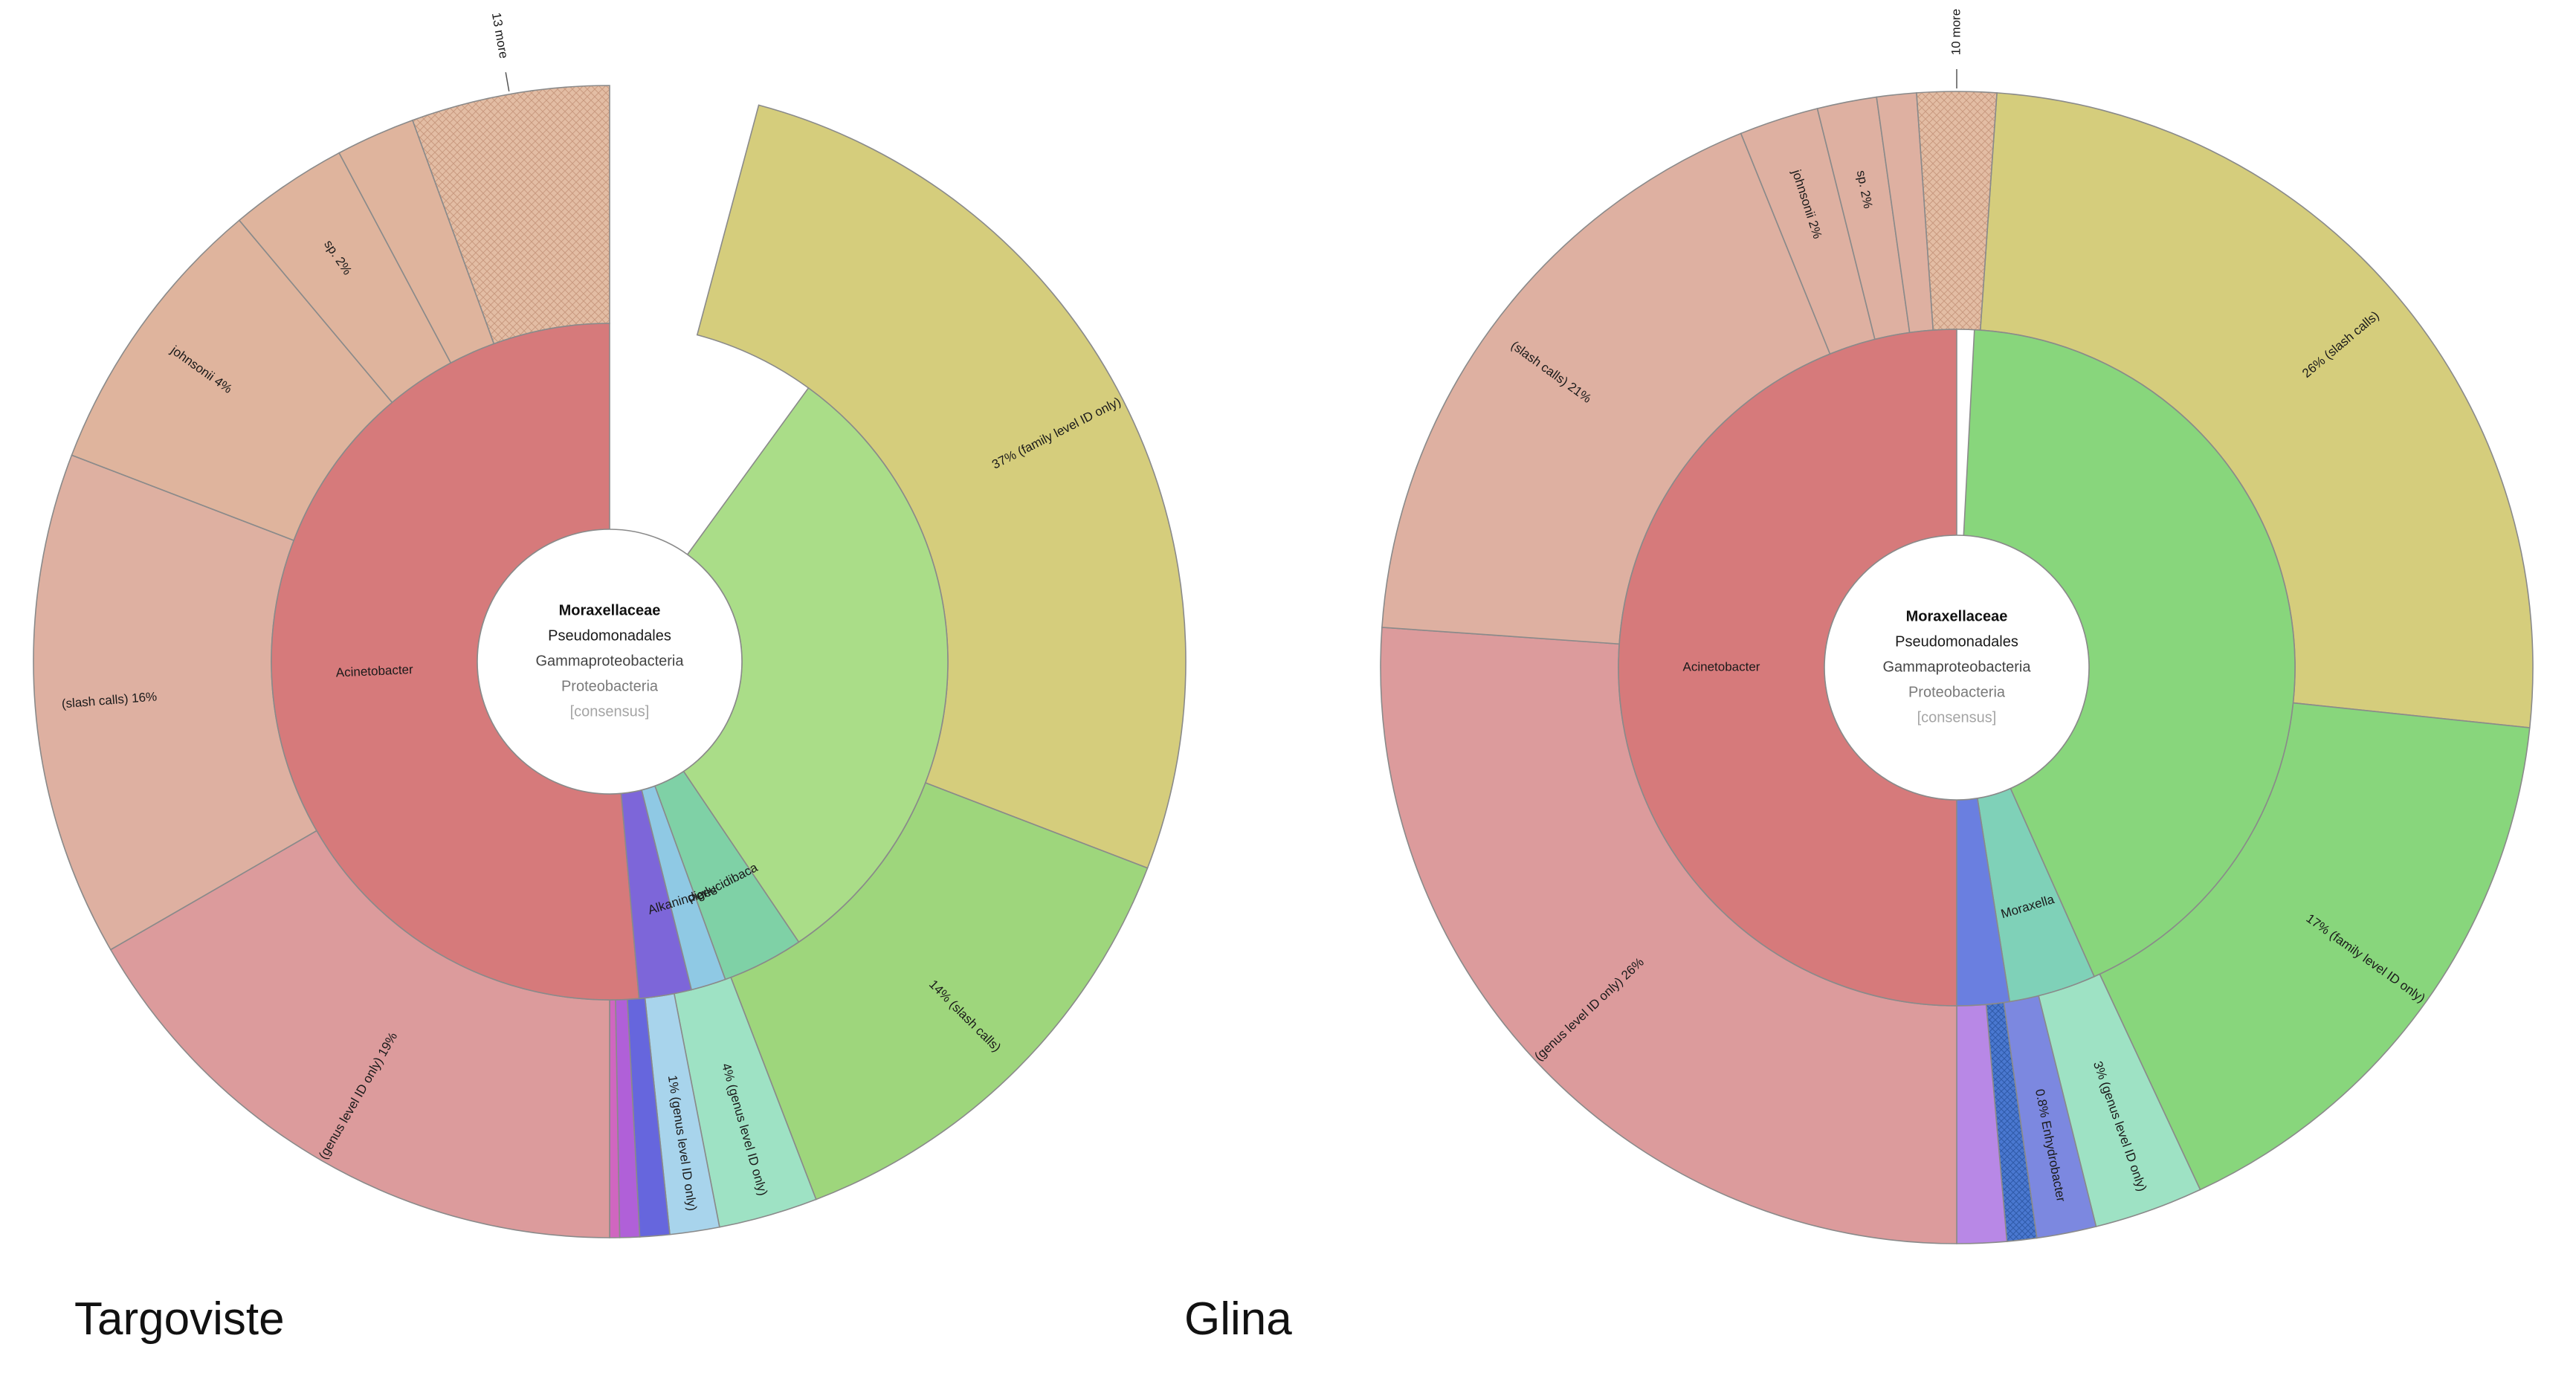 The height and width of the screenshot is (1373, 2576). Describe the element at coordinates (179, 1319) in the screenshot. I see `site-title: Targoviste` at that location.